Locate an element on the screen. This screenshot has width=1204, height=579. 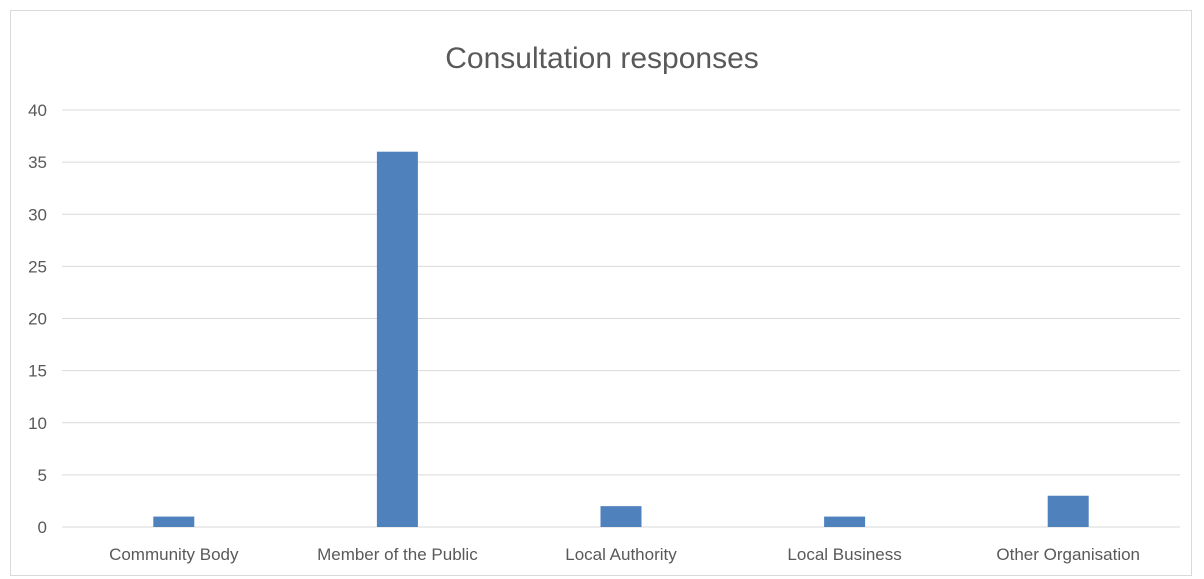
y-tick-label: 30 is located at coordinates (37, 214).